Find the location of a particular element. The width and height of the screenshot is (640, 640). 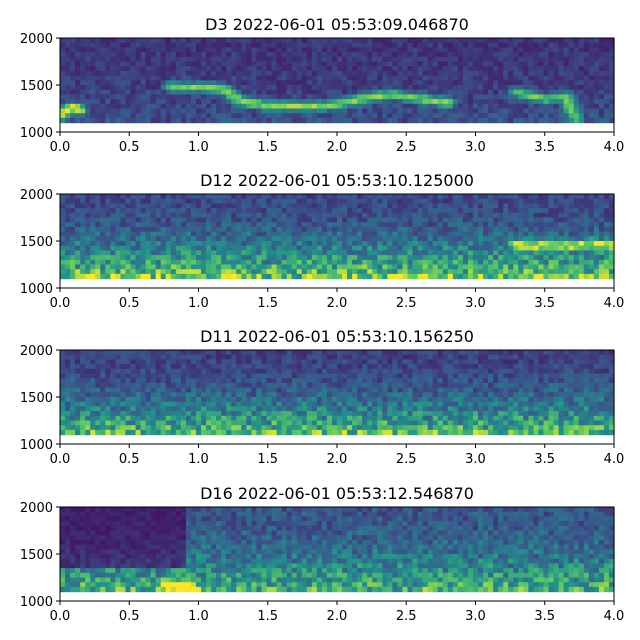

subplot-title: D3 2022-06-01 05:53:09.046870 is located at coordinates (337, 24).